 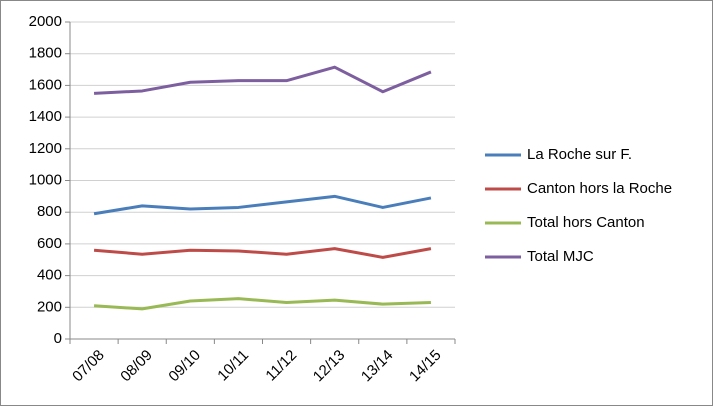 I want to click on y-tick-label: 2000, so click(x=45, y=21).